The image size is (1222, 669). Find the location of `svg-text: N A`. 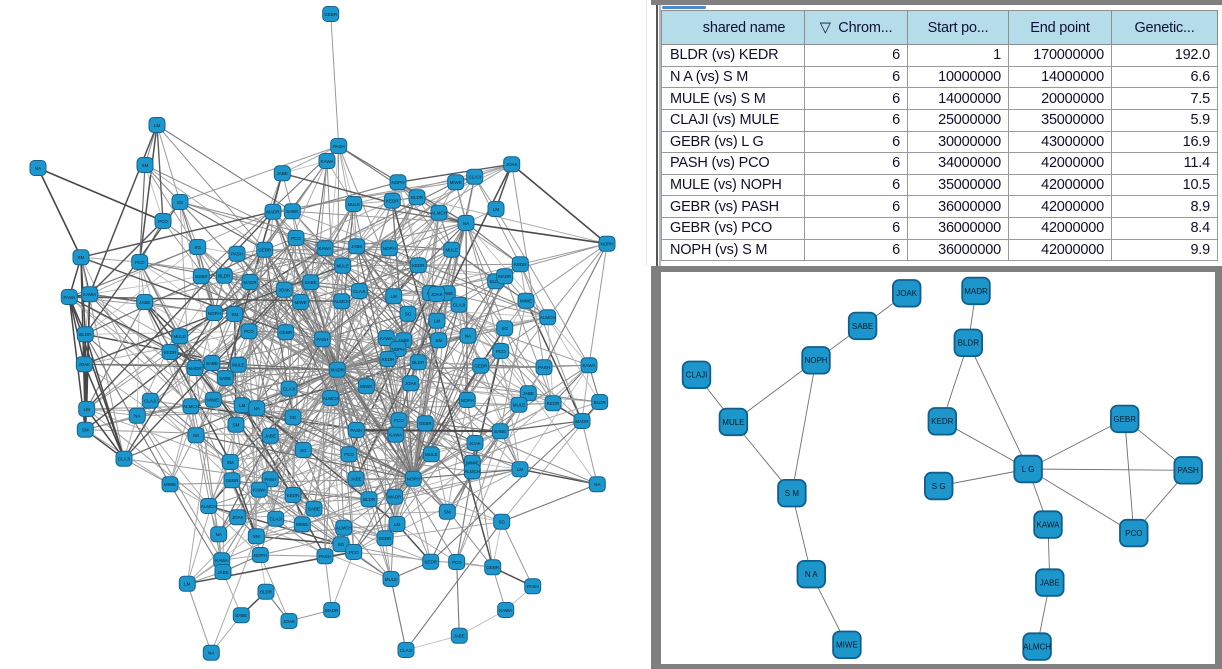

svg-text: N A is located at coordinates (812, 574).